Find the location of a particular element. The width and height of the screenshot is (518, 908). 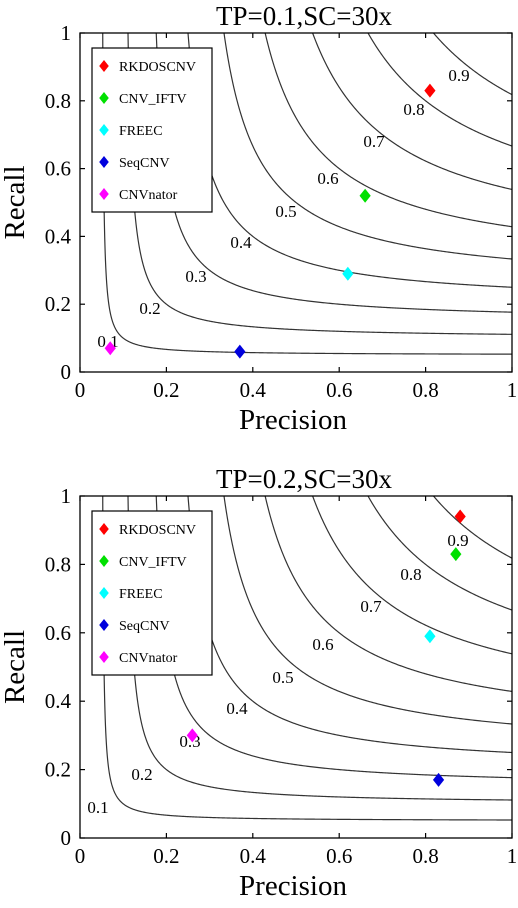

chart-title: TP=0.1,SC=30x is located at coordinates (304, 16).